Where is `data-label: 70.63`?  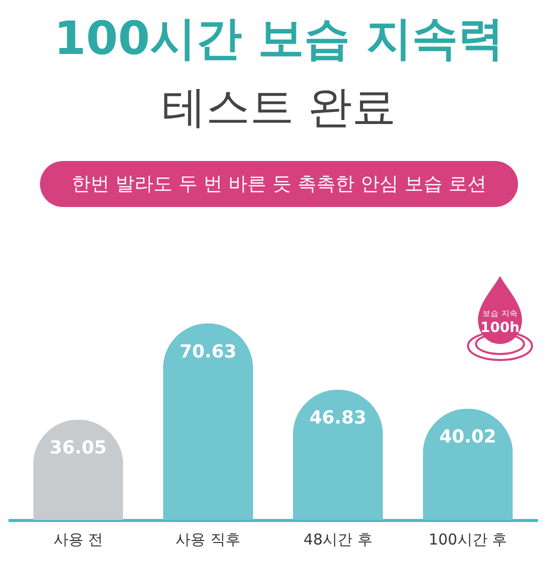
data-label: 70.63 is located at coordinates (208, 351).